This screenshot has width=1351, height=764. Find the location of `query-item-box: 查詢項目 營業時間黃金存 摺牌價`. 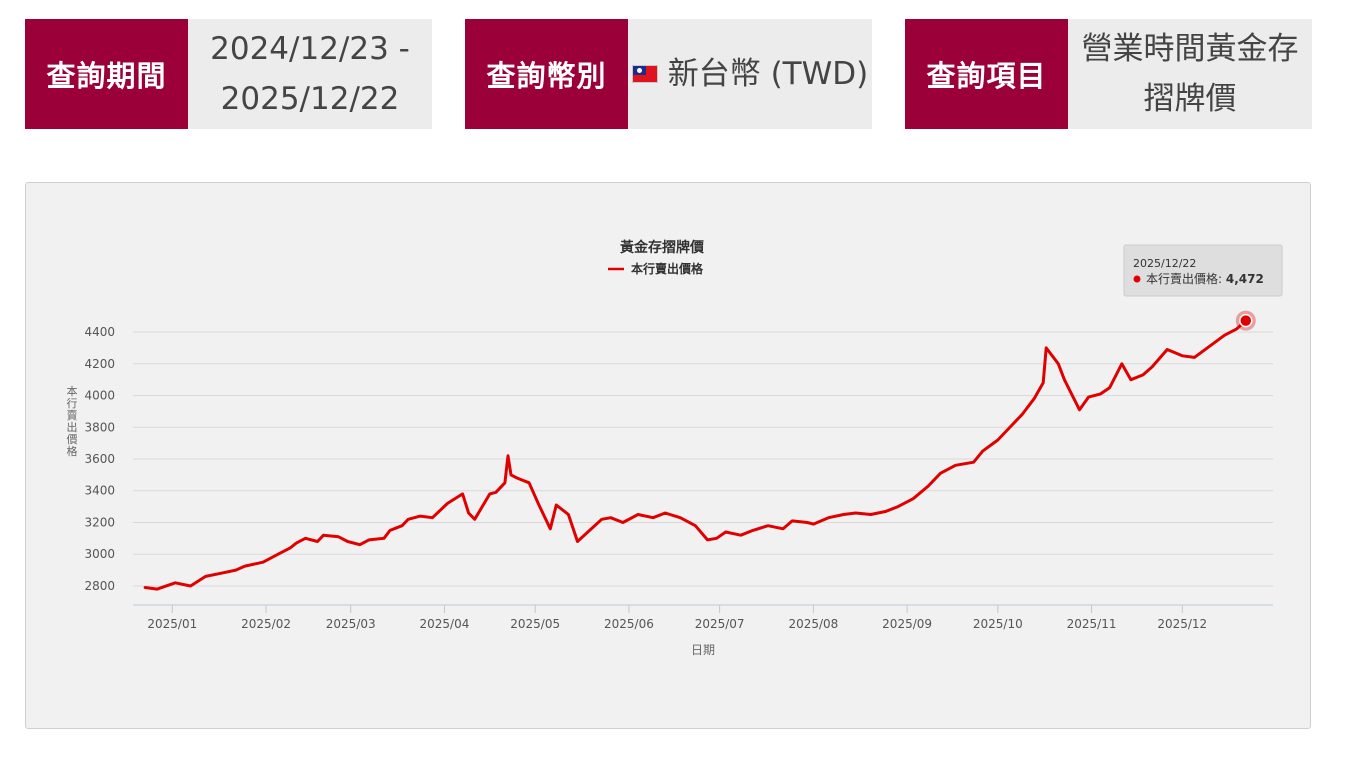

query-item-box: 查詢項目 營業時間黃金存 摺牌價 is located at coordinates (1108, 74).